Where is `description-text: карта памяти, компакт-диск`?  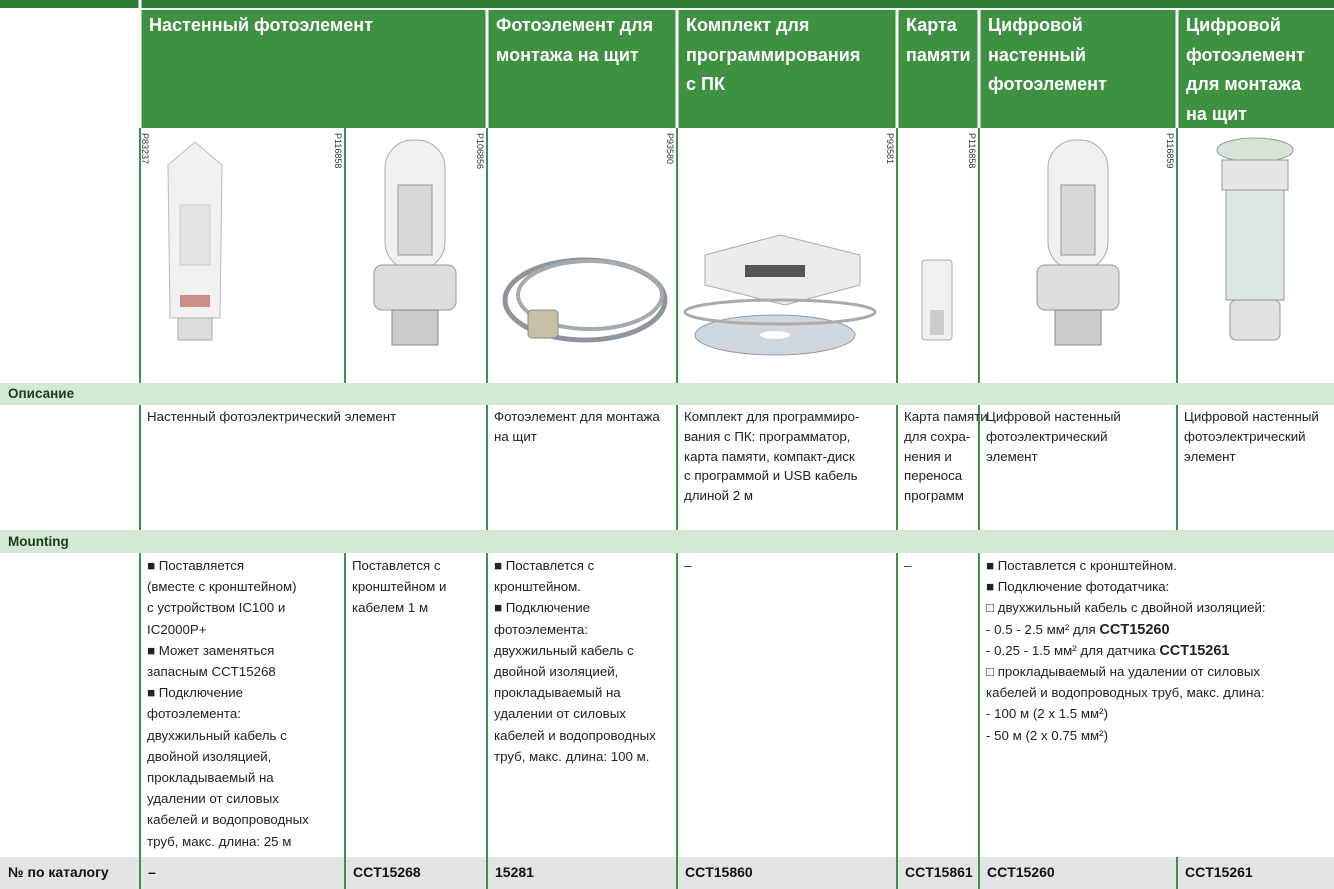
description-text: карта памяти, компакт-диск is located at coordinates (769, 456).